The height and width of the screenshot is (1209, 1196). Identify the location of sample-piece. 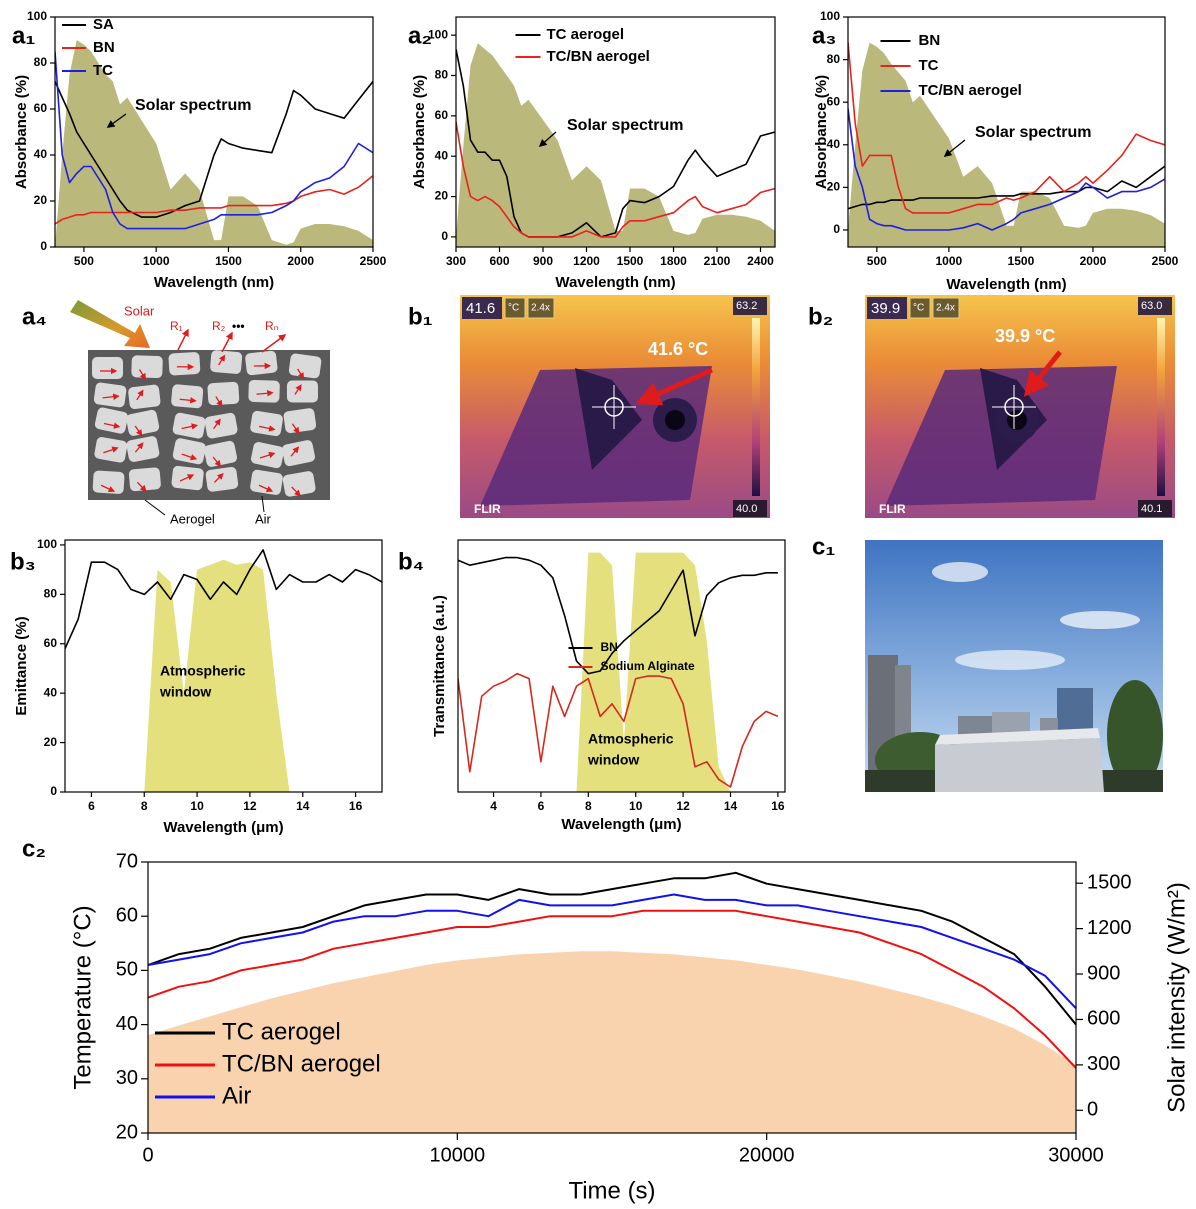
(608, 419).